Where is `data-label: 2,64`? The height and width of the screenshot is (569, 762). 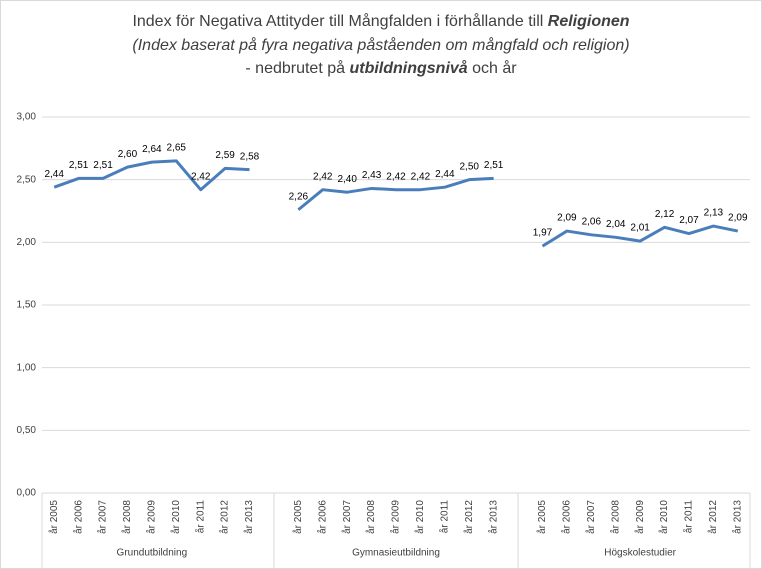 data-label: 2,64 is located at coordinates (152, 149).